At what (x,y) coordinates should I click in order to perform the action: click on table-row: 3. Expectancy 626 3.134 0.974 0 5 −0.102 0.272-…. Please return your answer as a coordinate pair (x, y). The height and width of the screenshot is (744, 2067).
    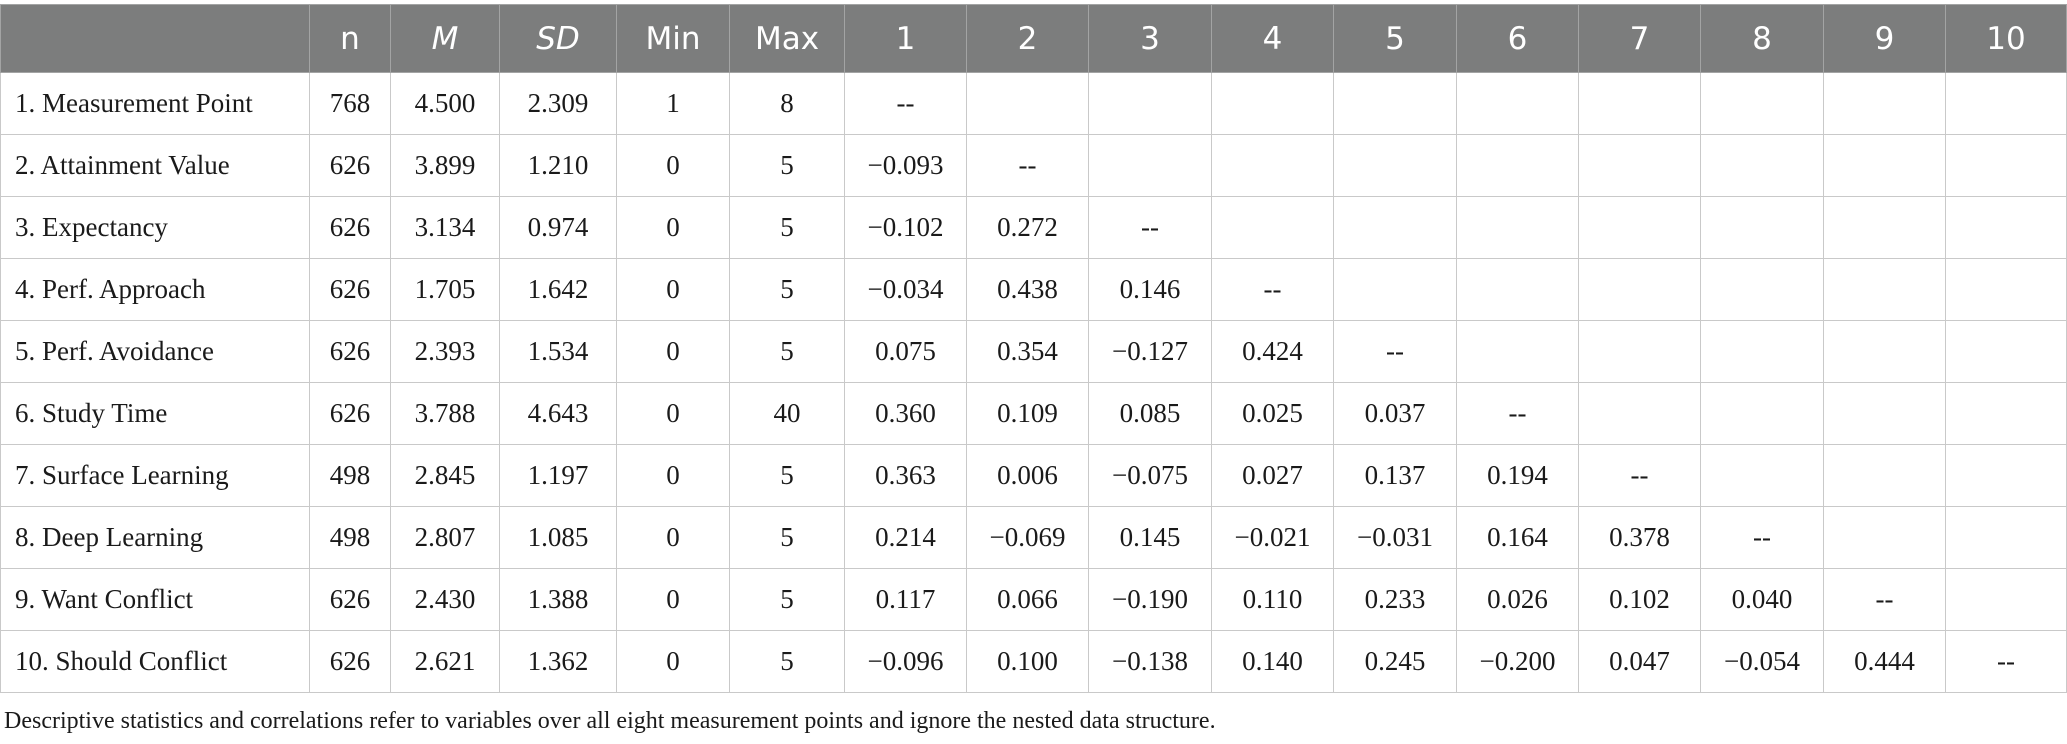
    Looking at the image, I should click on (1033, 227).